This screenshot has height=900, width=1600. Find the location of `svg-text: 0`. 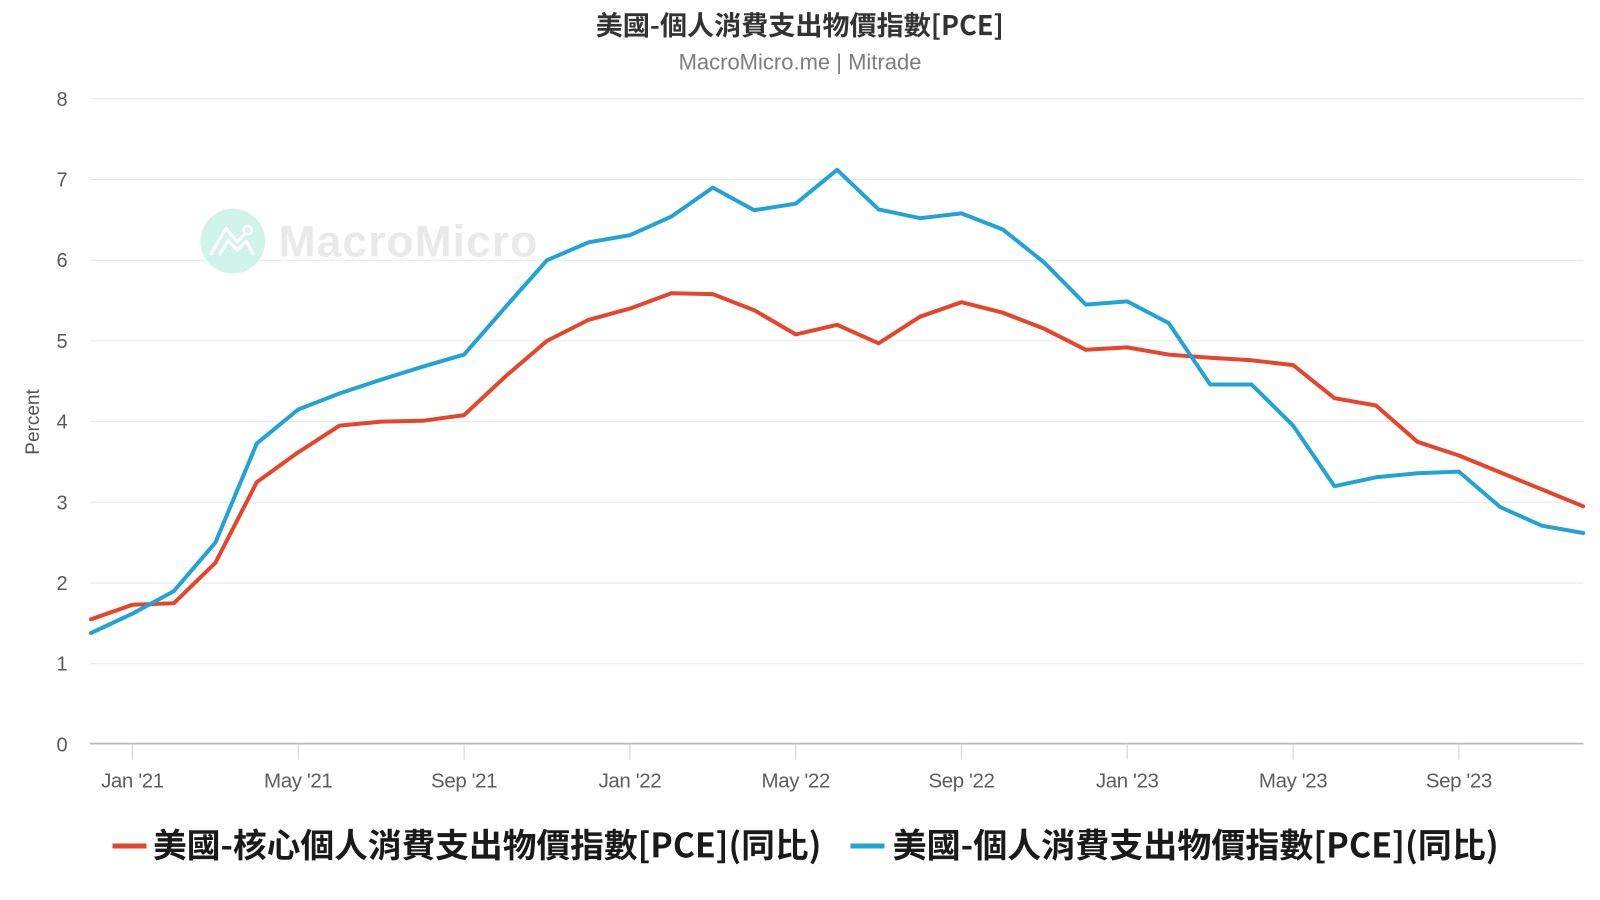

svg-text: 0 is located at coordinates (61, 745).